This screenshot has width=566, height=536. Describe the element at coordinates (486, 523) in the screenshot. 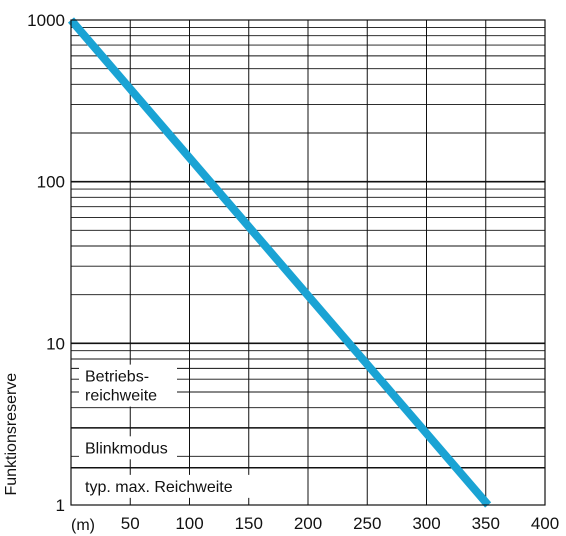

I see `x-tick-label: 350` at that location.